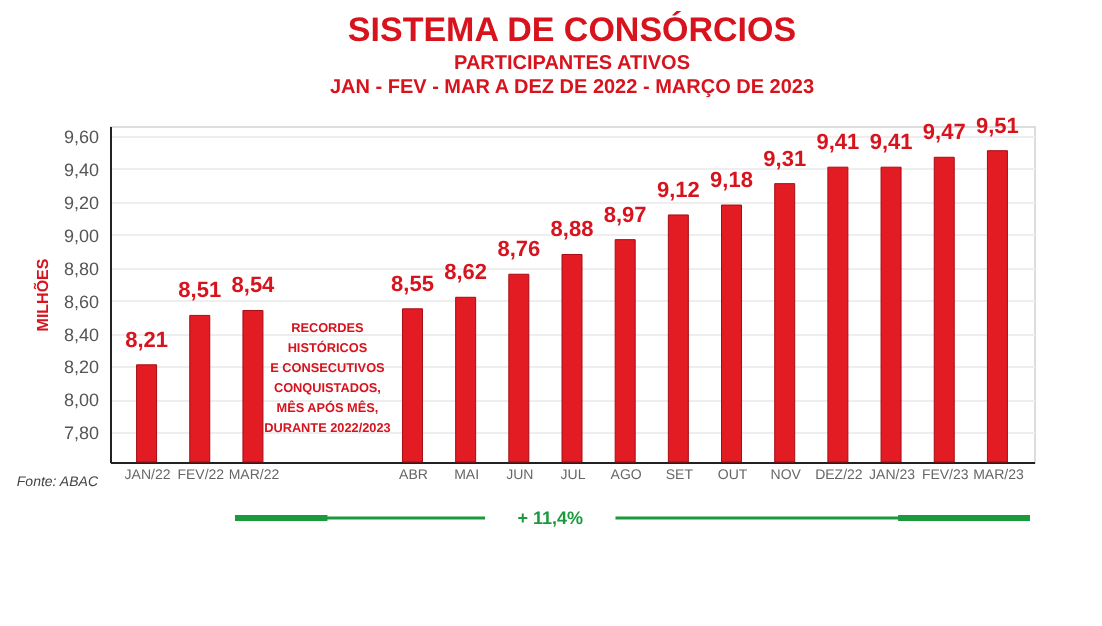 The width and height of the screenshot is (1102, 626). I want to click on data-label: 8,55, so click(412, 284).